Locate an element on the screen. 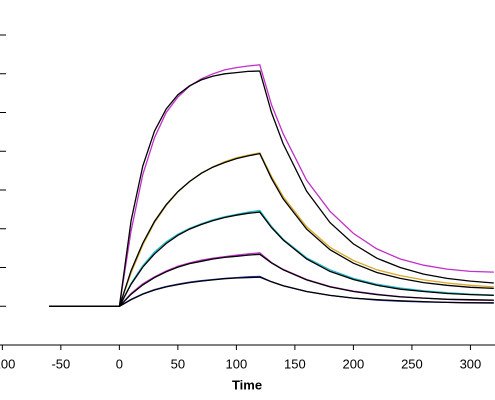  x-axis-label: Time is located at coordinates (247, 384).